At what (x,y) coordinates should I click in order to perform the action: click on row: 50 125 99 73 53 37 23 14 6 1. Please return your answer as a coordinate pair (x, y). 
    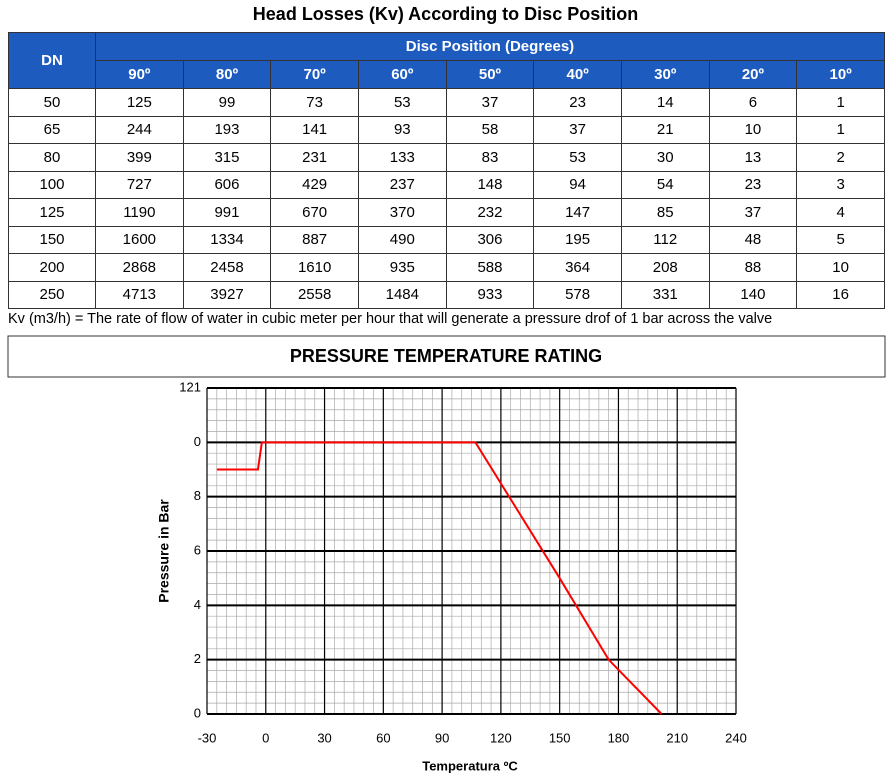
    Looking at the image, I should click on (446, 102).